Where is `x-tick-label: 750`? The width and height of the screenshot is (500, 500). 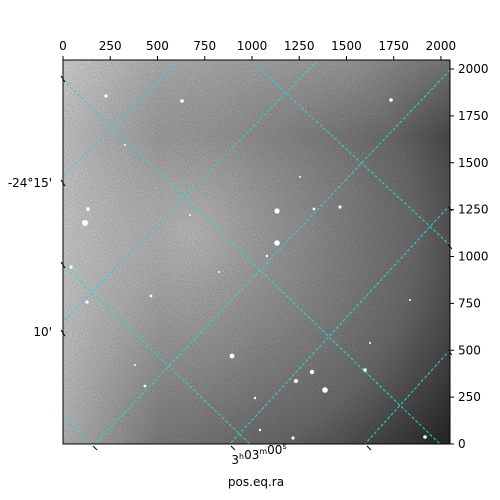 x-tick-label: 750 is located at coordinates (204, 46).